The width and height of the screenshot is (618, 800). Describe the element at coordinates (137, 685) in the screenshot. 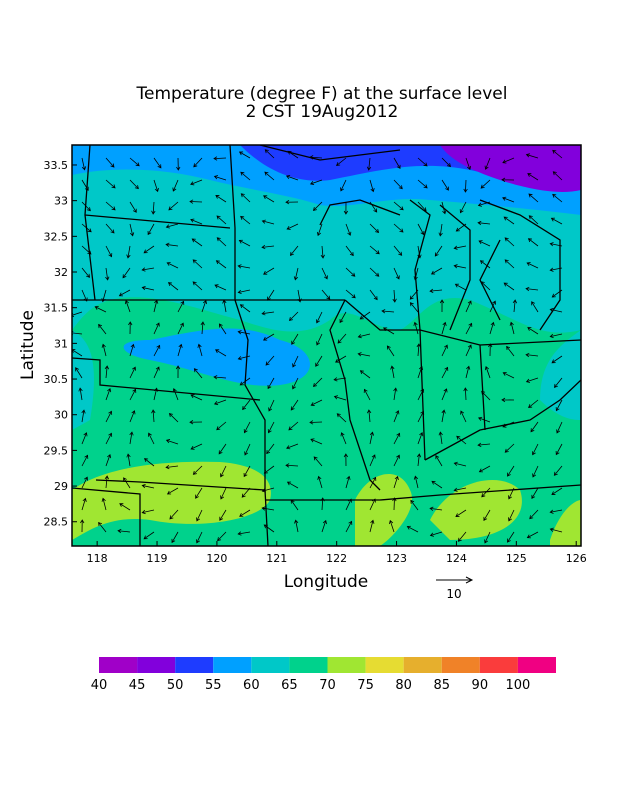

I see `colorbar-label: 45` at that location.